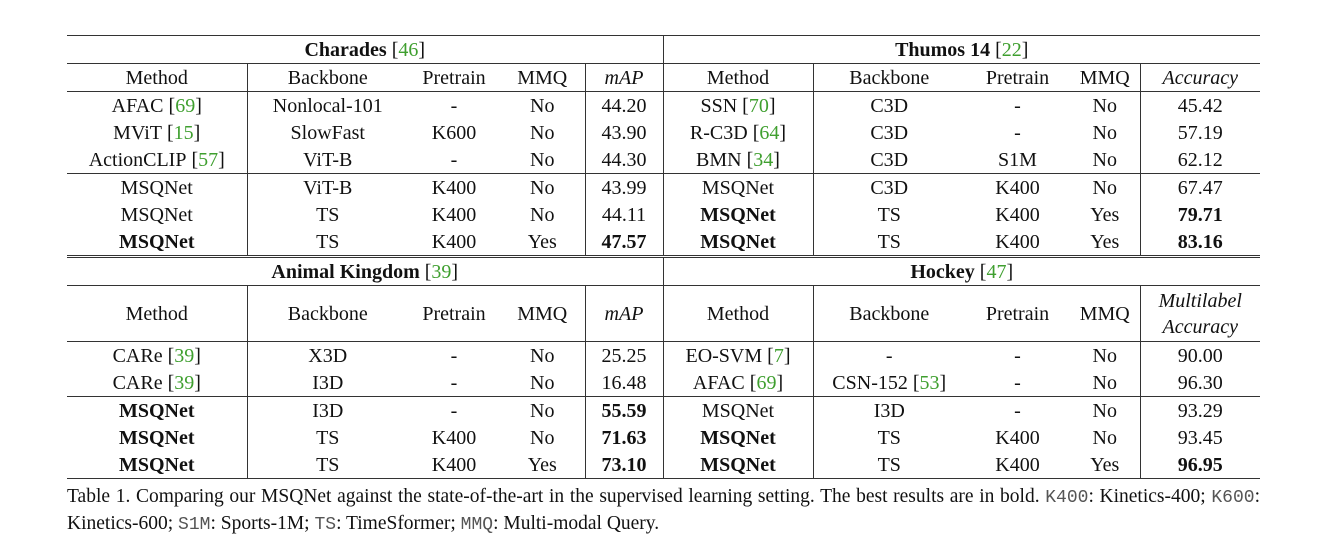  What do you see at coordinates (624, 132) in the screenshot?
I see `table-cell: 43.90` at bounding box center [624, 132].